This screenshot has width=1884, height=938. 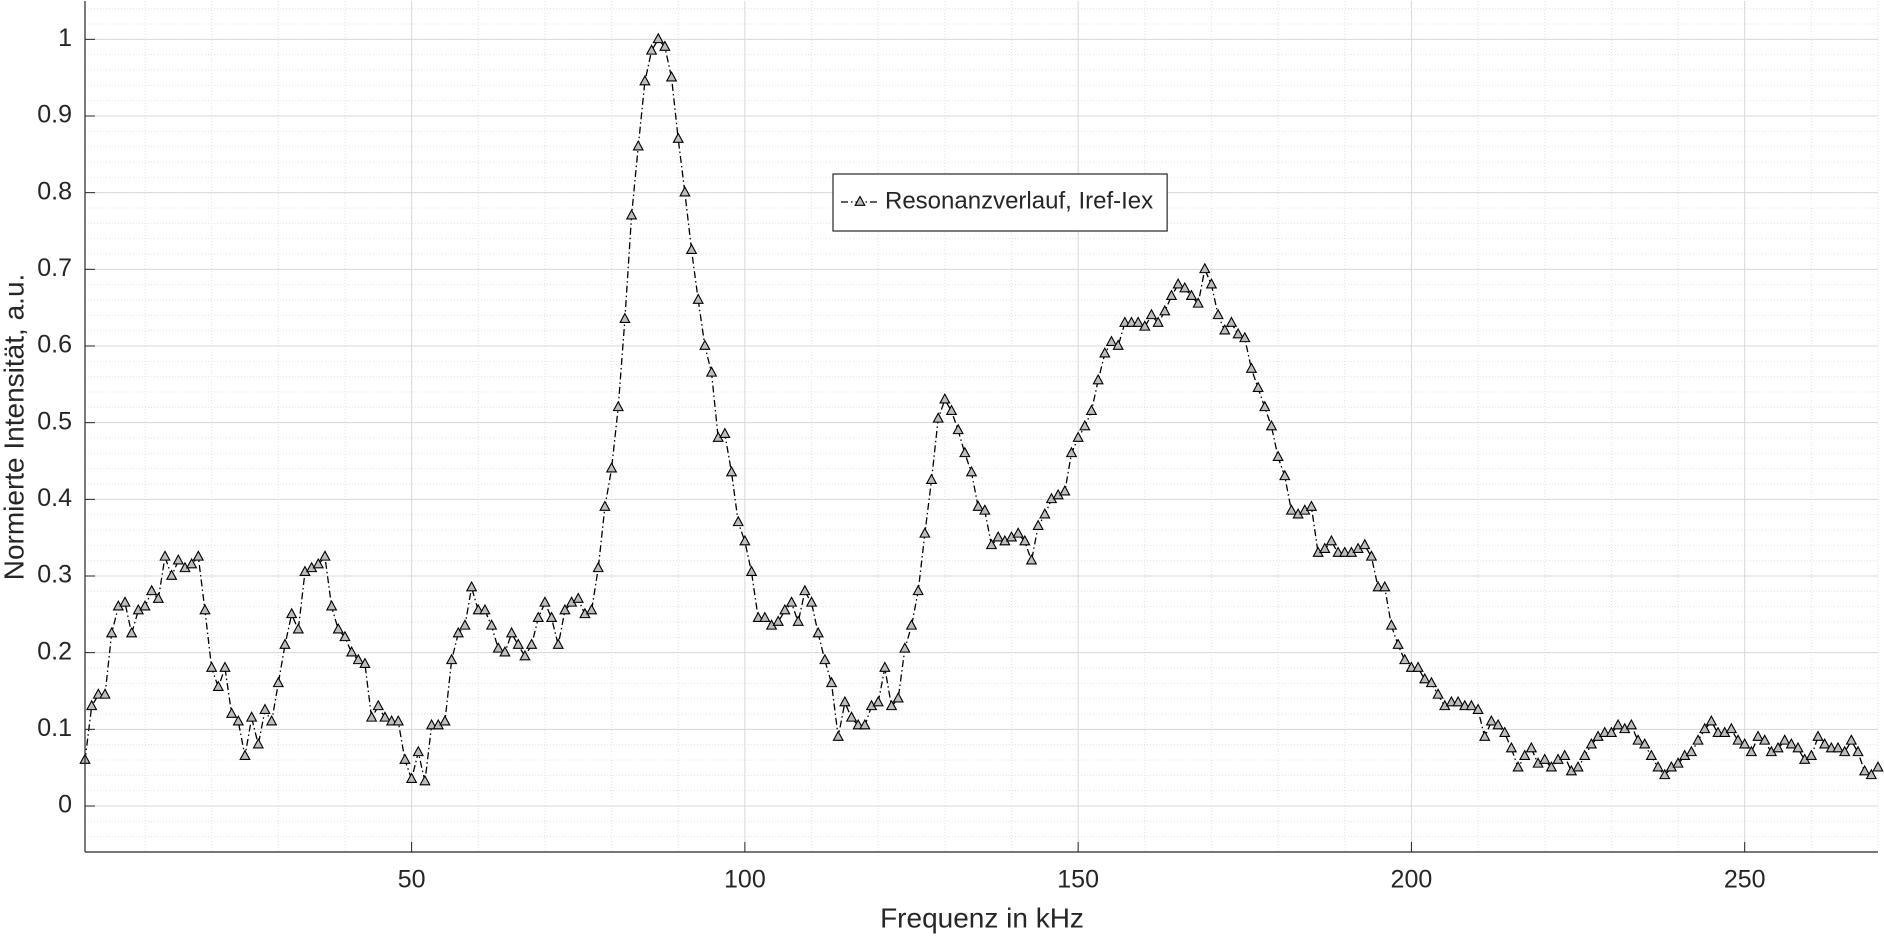 I want to click on y-axis-label: Normierte Intensität, a.u., so click(x=14, y=427).